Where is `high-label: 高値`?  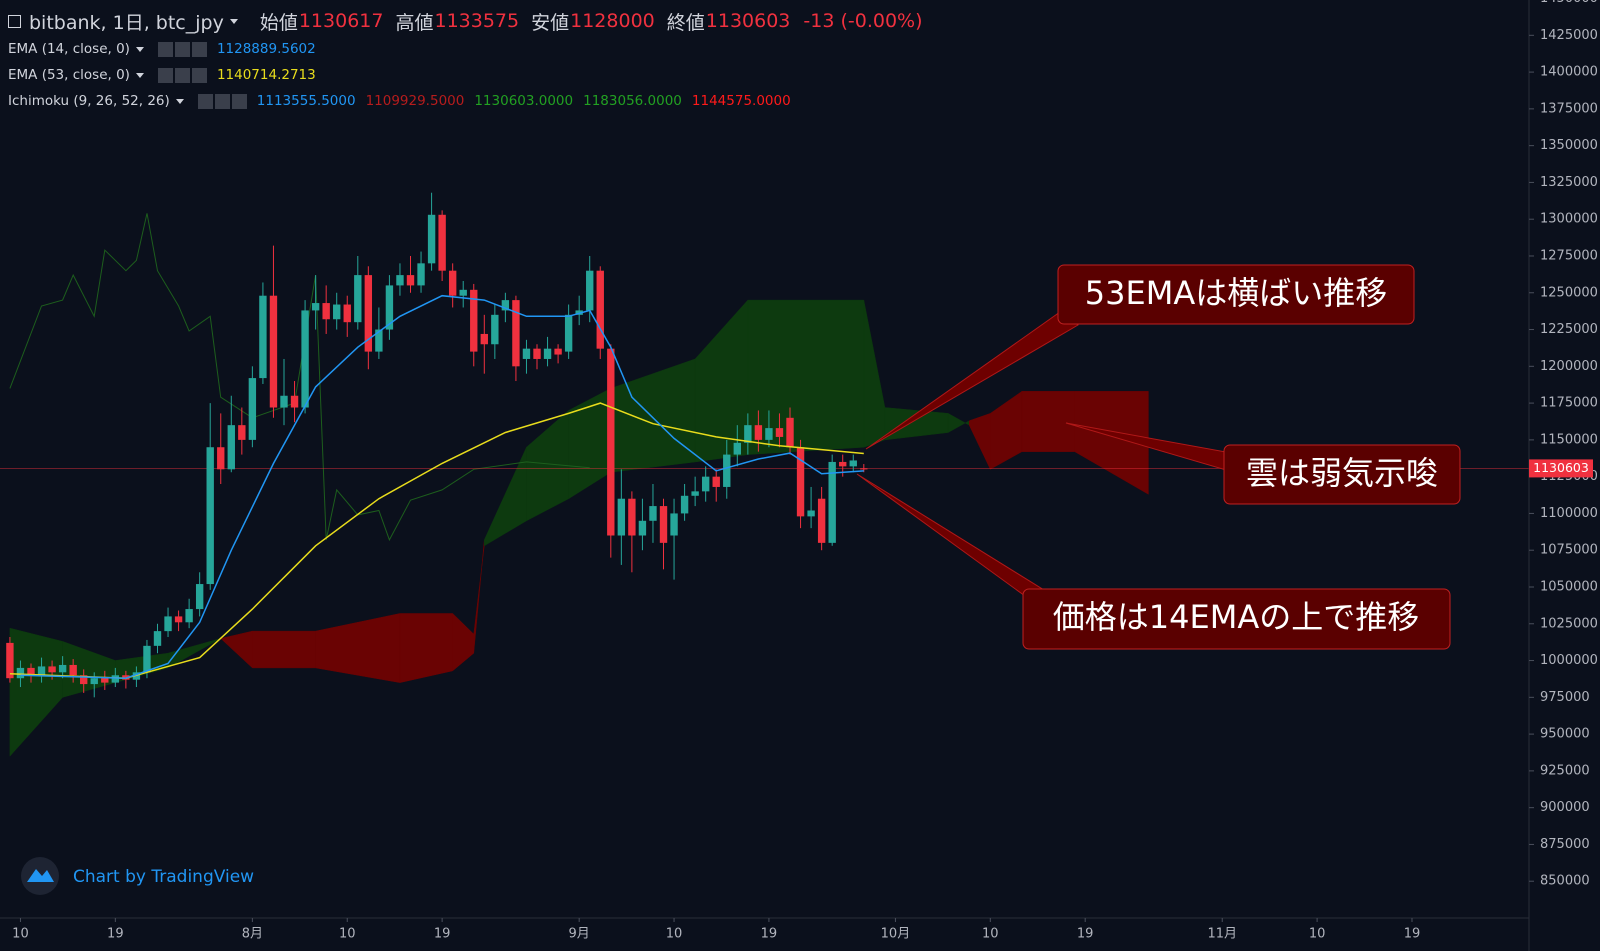
high-label: 高値 is located at coordinates (414, 22).